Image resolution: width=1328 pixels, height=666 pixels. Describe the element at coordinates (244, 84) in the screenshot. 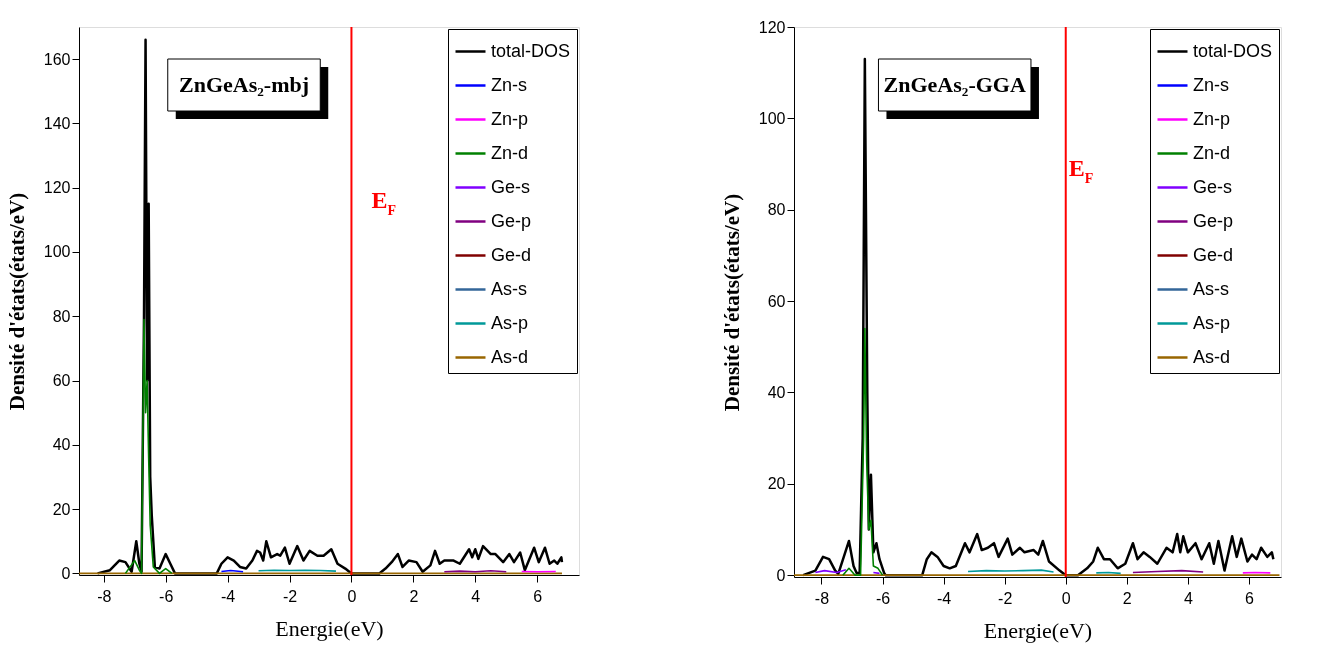

I see `text: ZnGeAs₂-mbj` at that location.